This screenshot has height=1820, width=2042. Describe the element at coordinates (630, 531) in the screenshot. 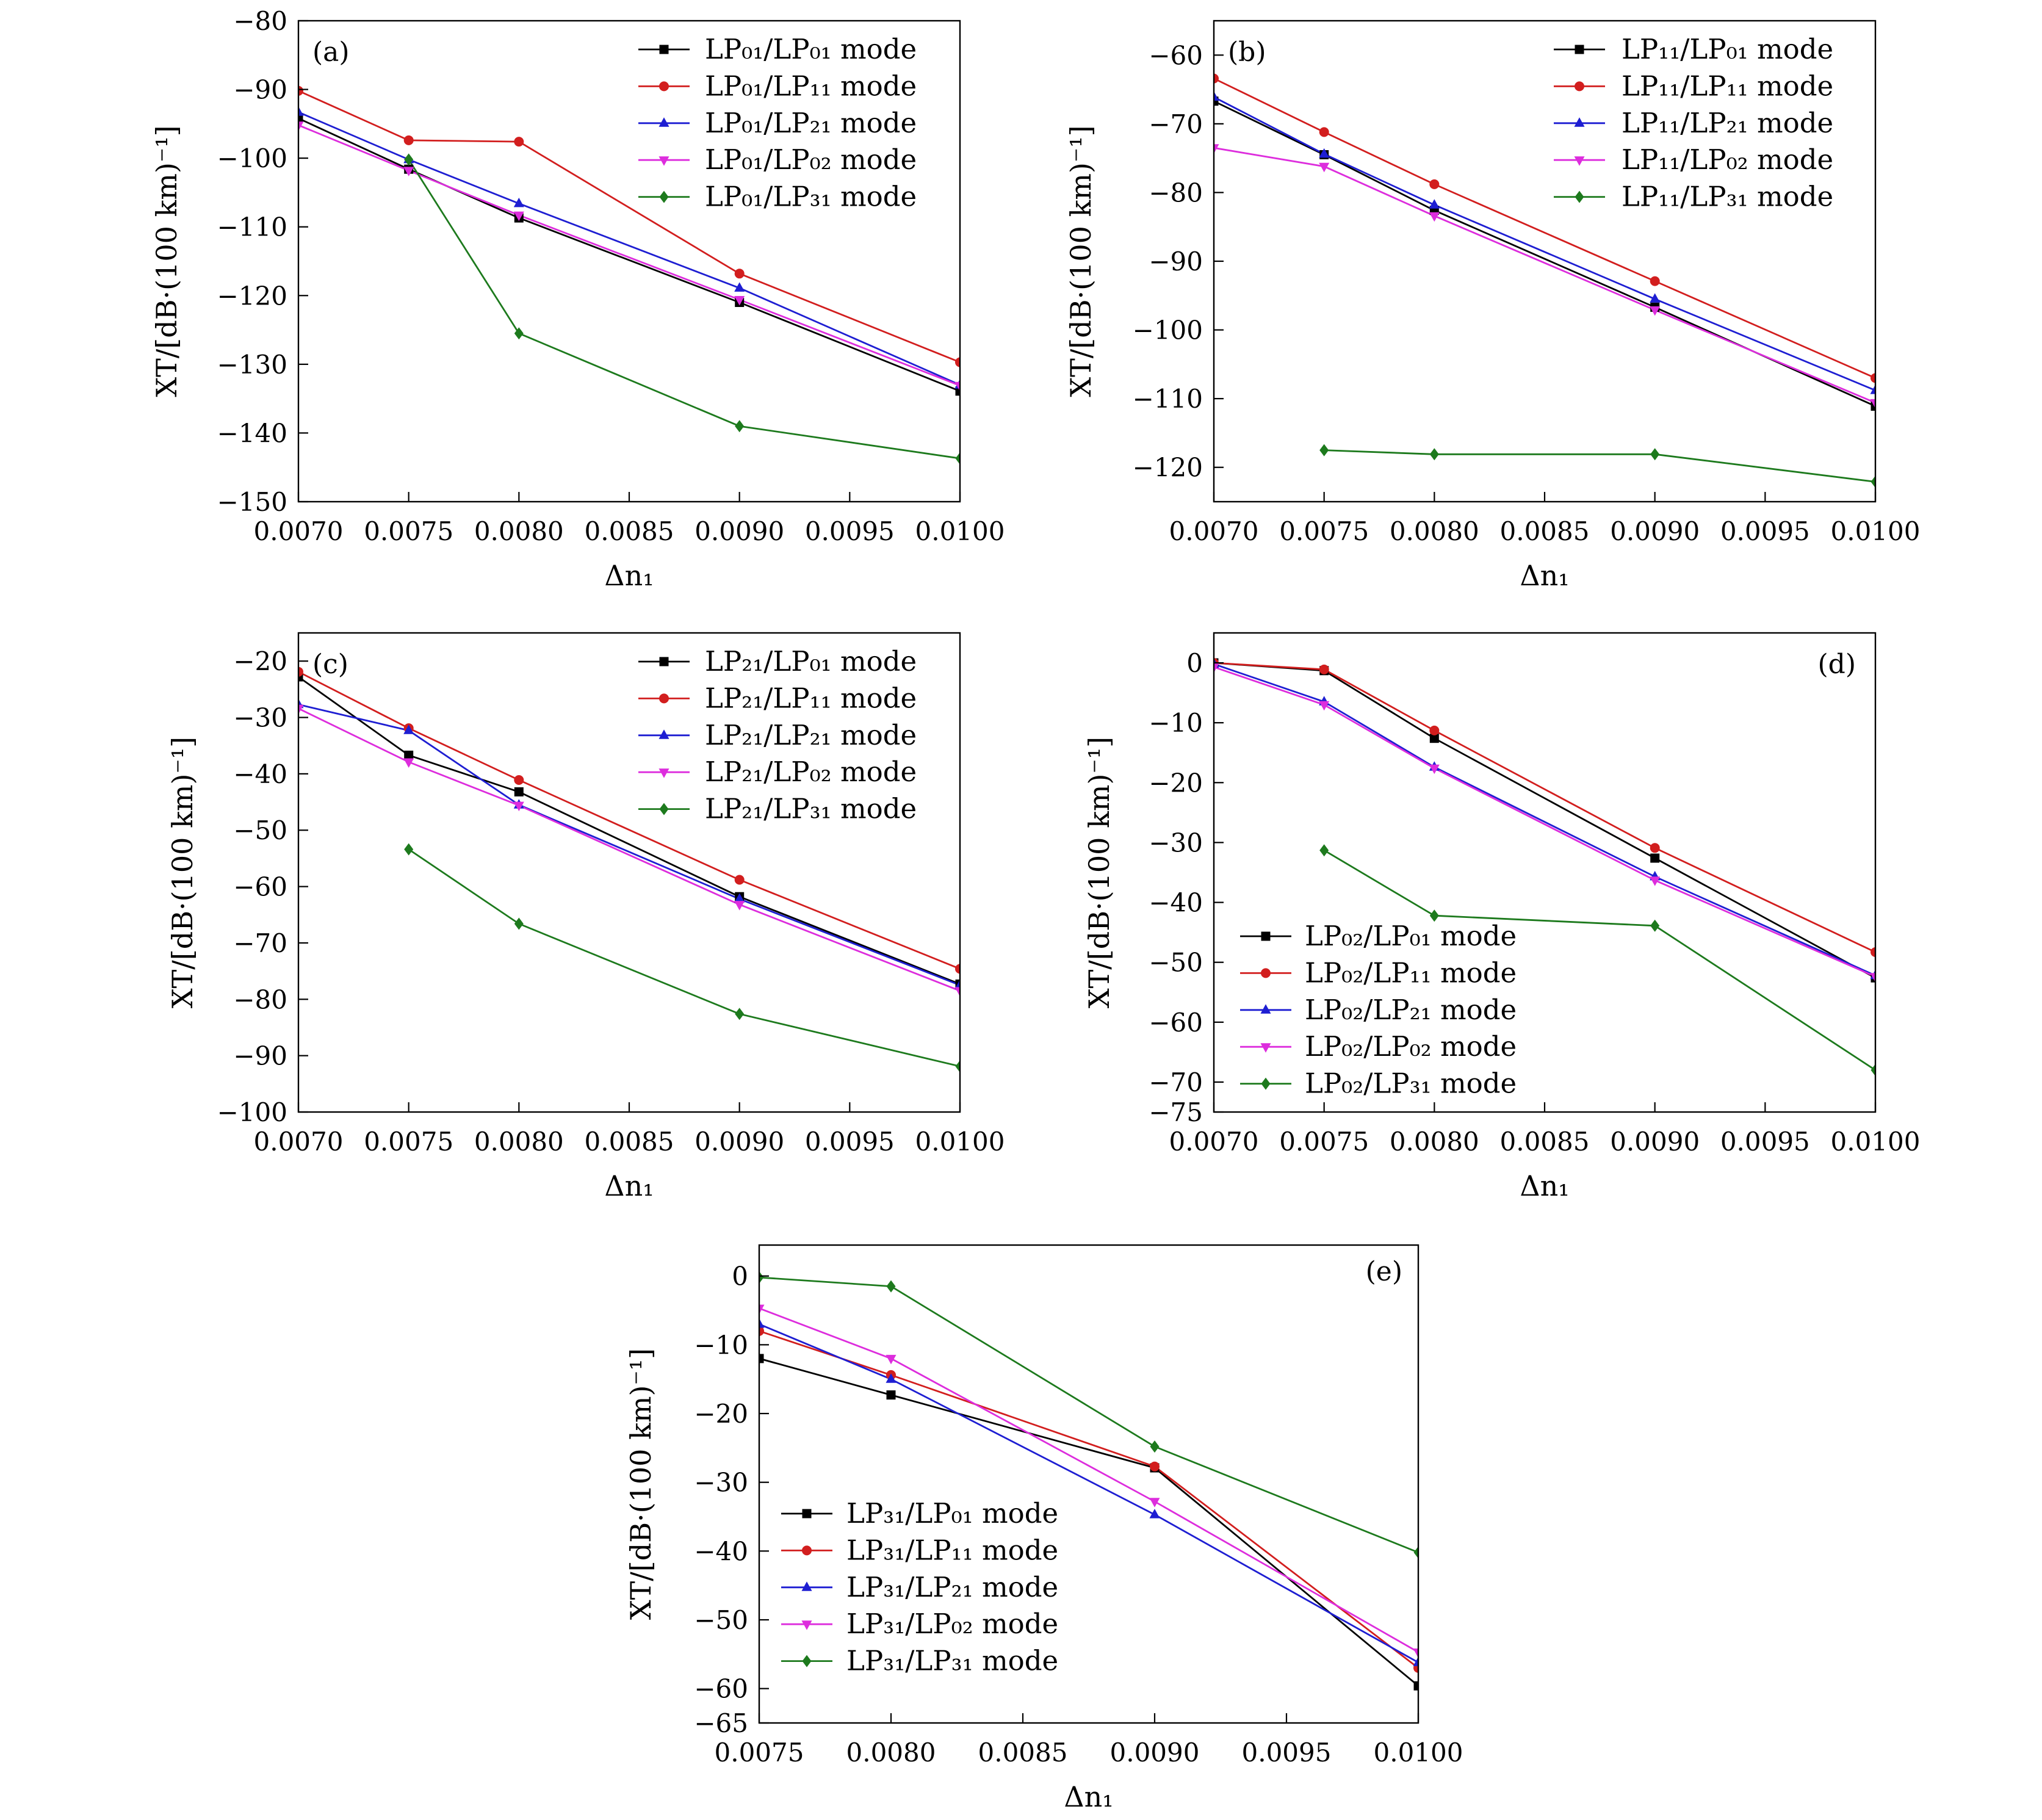

I see `x-tick-label: 0.0085` at that location.